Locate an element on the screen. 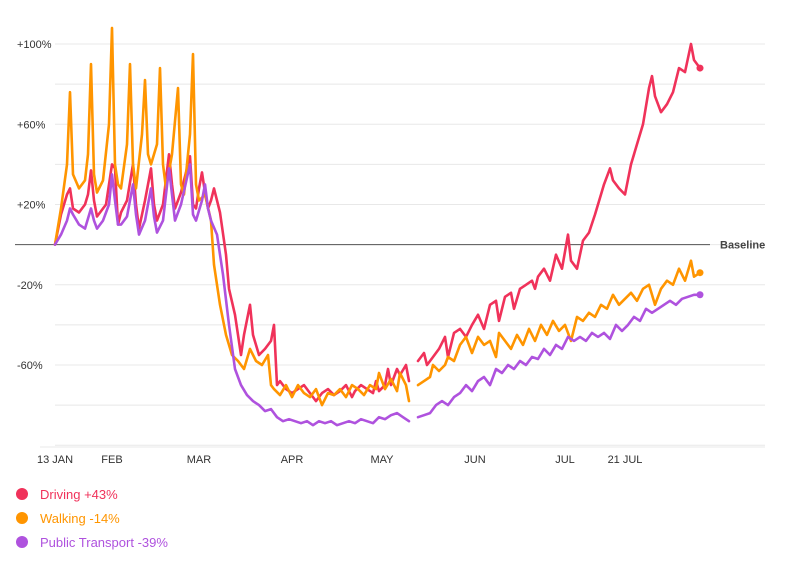 The width and height of the screenshot is (786, 576). public-transport-end-point is located at coordinates (700, 295).